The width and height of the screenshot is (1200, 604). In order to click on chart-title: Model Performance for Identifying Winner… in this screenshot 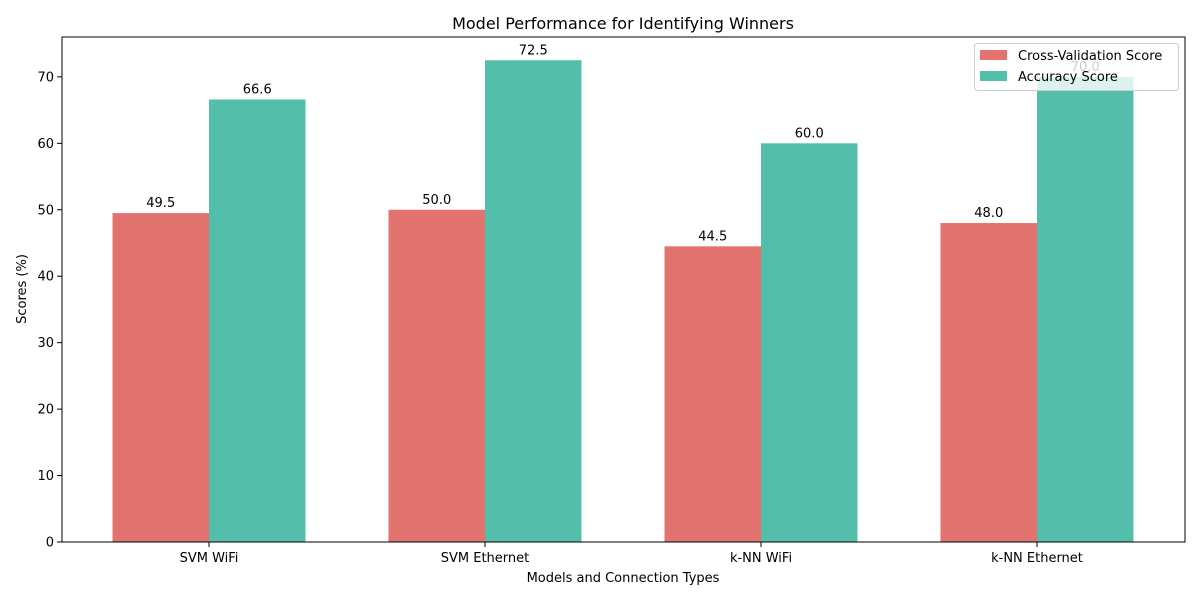, I will do `click(623, 23)`.